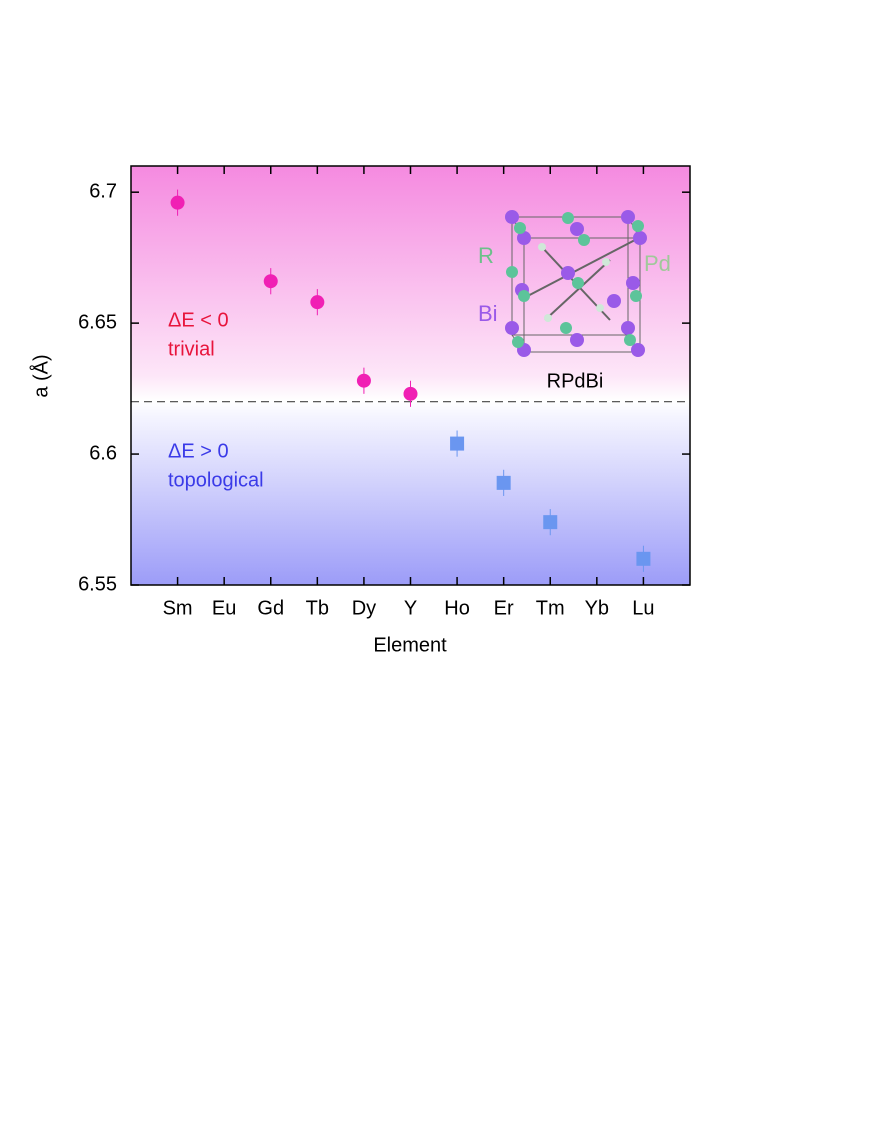 This screenshot has height=1133, width=872. Describe the element at coordinates (317, 608) in the screenshot. I see `x-tick-label: Tb` at that location.